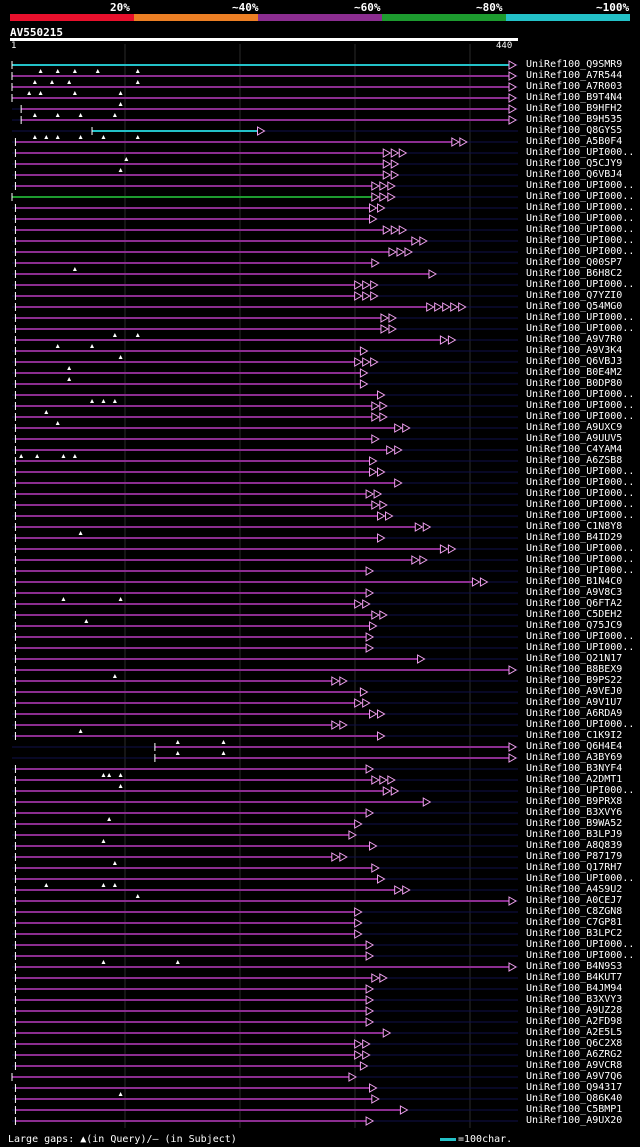 Image resolution: width=640 pixels, height=1147 pixels. What do you see at coordinates (574, 1120) in the screenshot?
I see `hit-label: UniRef100_A9UX20` at bounding box center [574, 1120].